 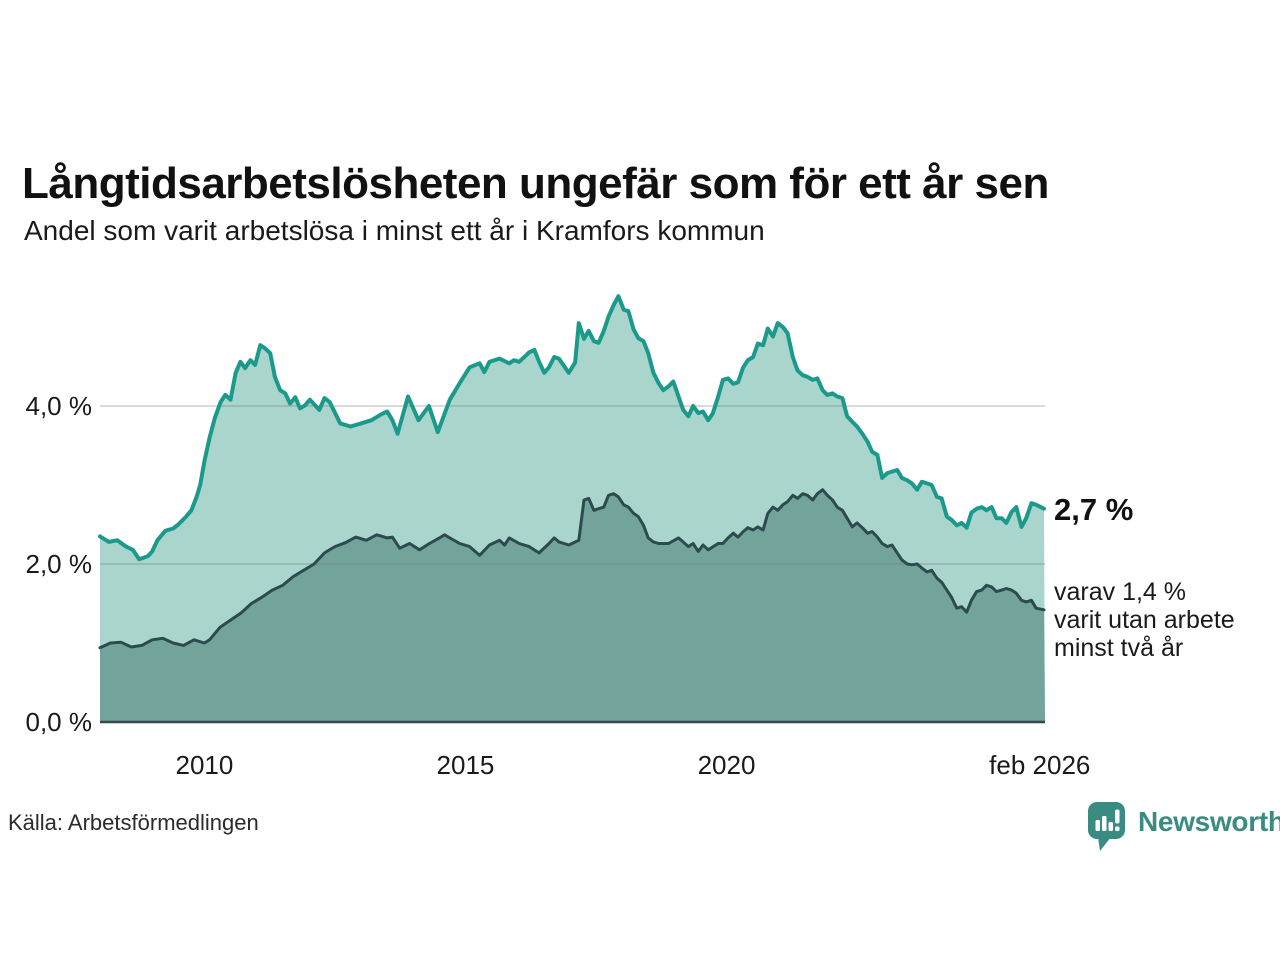 What do you see at coordinates (1209, 821) in the screenshot?
I see `brand-name: Newsworthy` at bounding box center [1209, 821].